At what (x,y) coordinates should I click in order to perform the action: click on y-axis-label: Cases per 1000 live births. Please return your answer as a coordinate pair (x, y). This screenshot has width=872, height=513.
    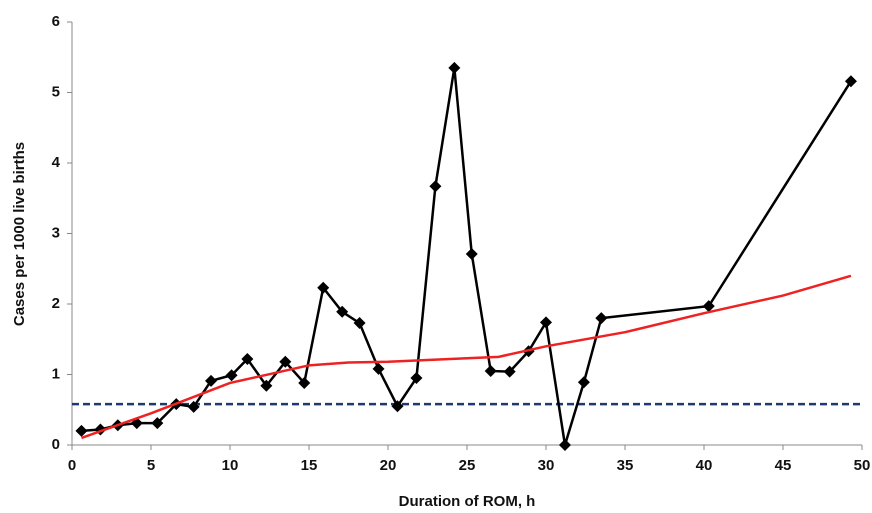
    Looking at the image, I should click on (19, 234).